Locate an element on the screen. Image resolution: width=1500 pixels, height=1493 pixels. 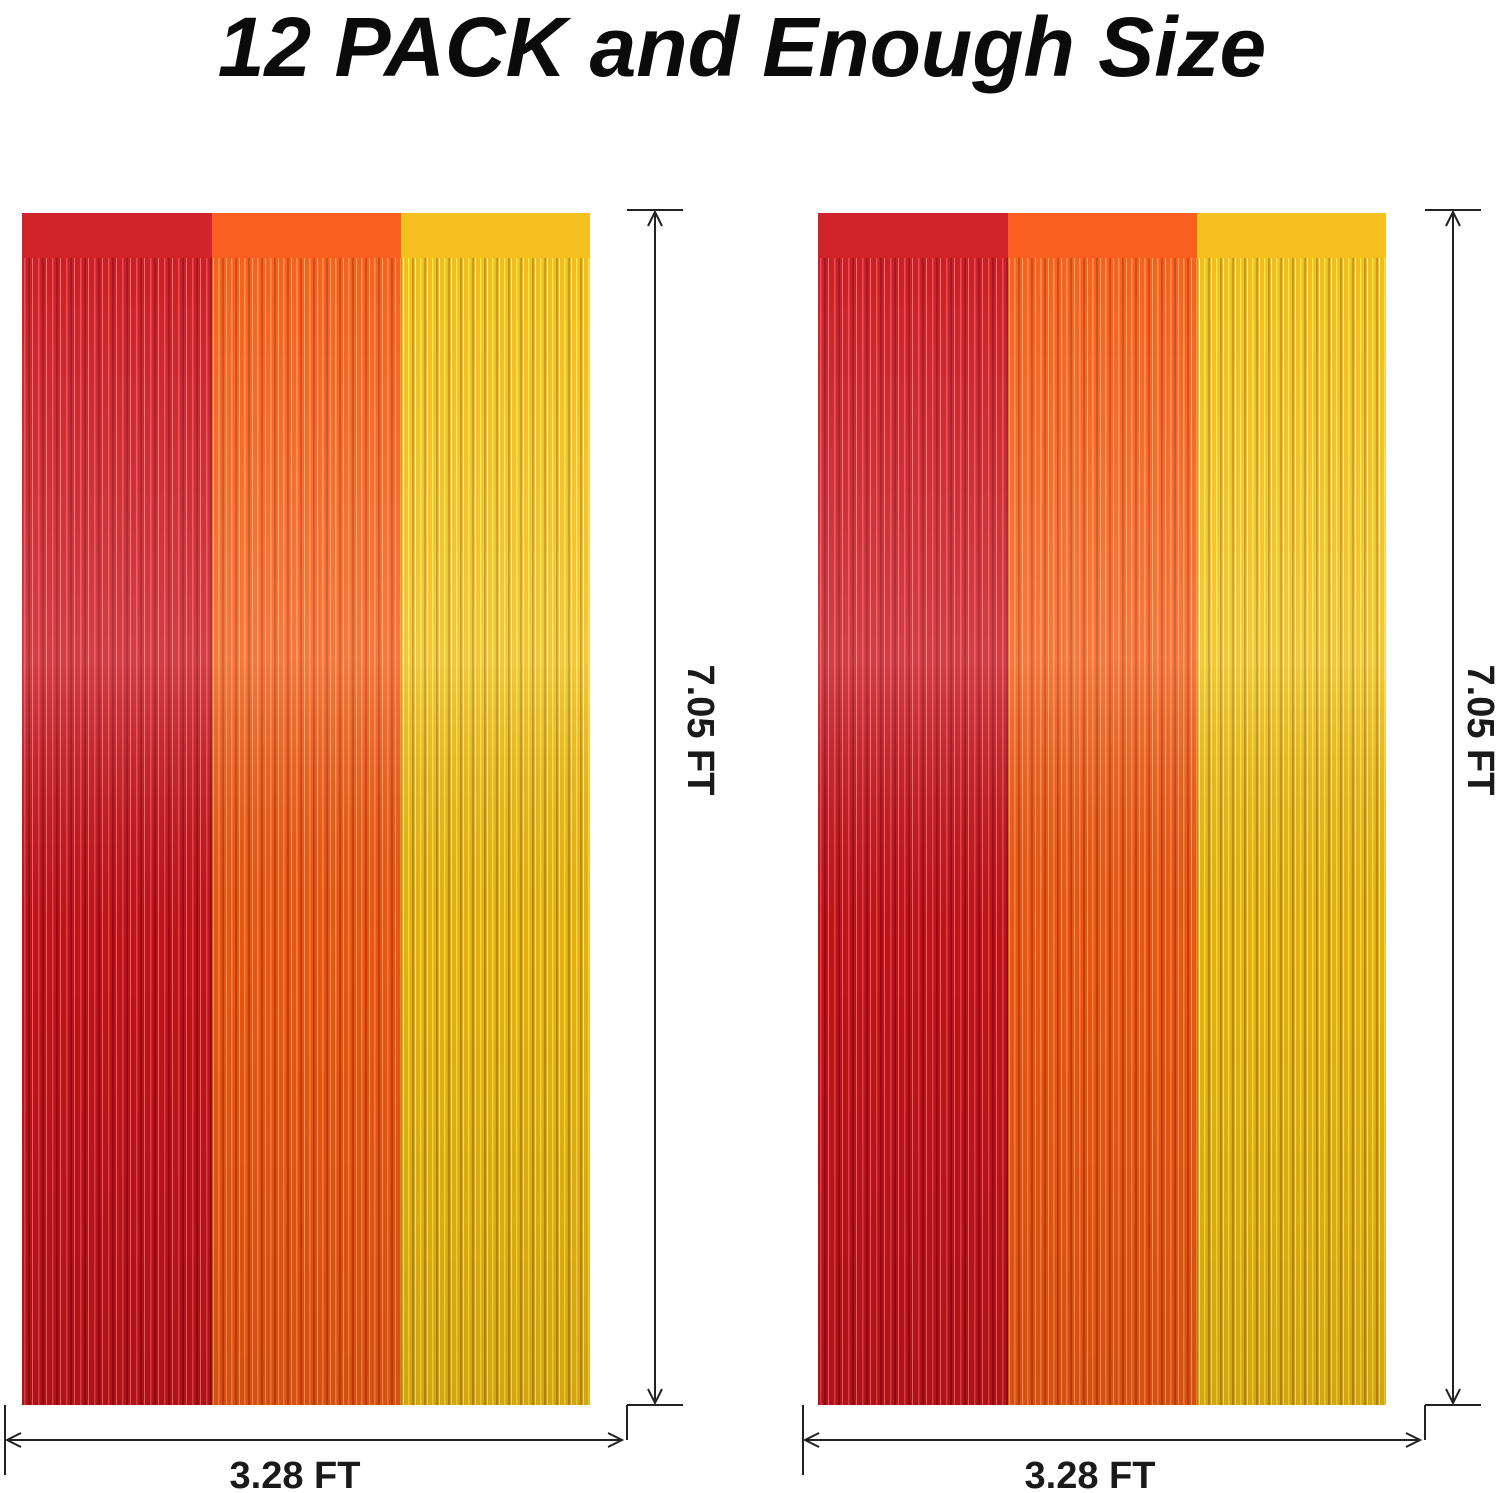
title: 12 PACK and Enough Size is located at coordinates (742, 47).